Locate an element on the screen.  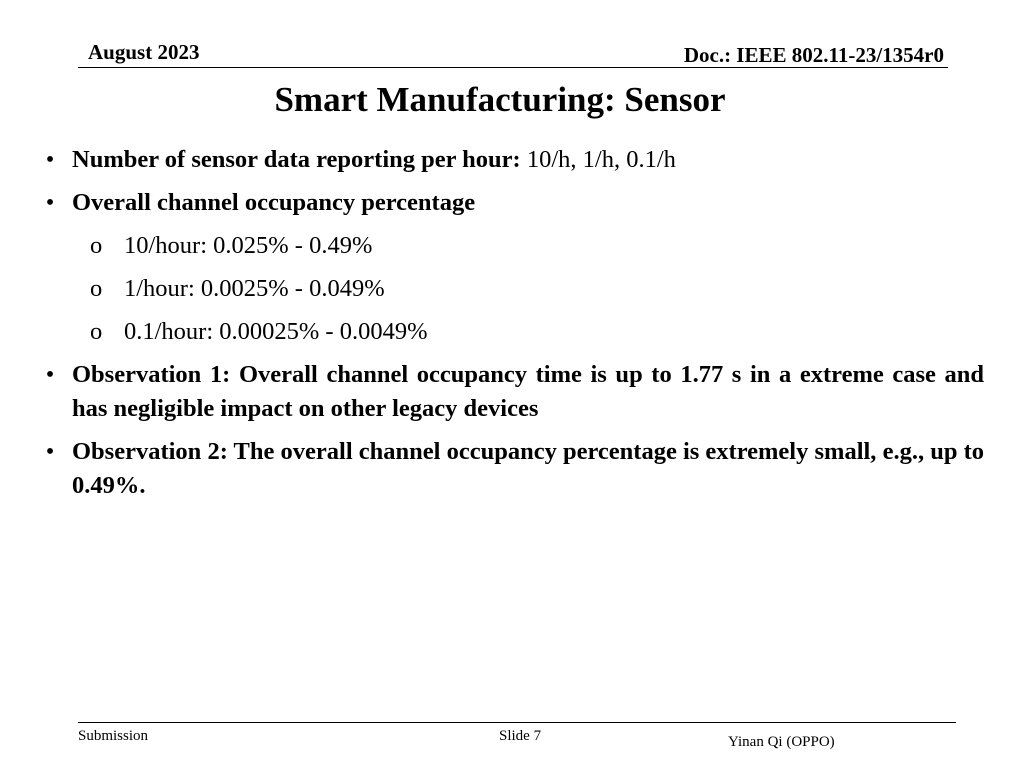
sub-bullet-1-hour: o 1/hour: 0.0025% - 0.049% is located at coordinates (512, 289).